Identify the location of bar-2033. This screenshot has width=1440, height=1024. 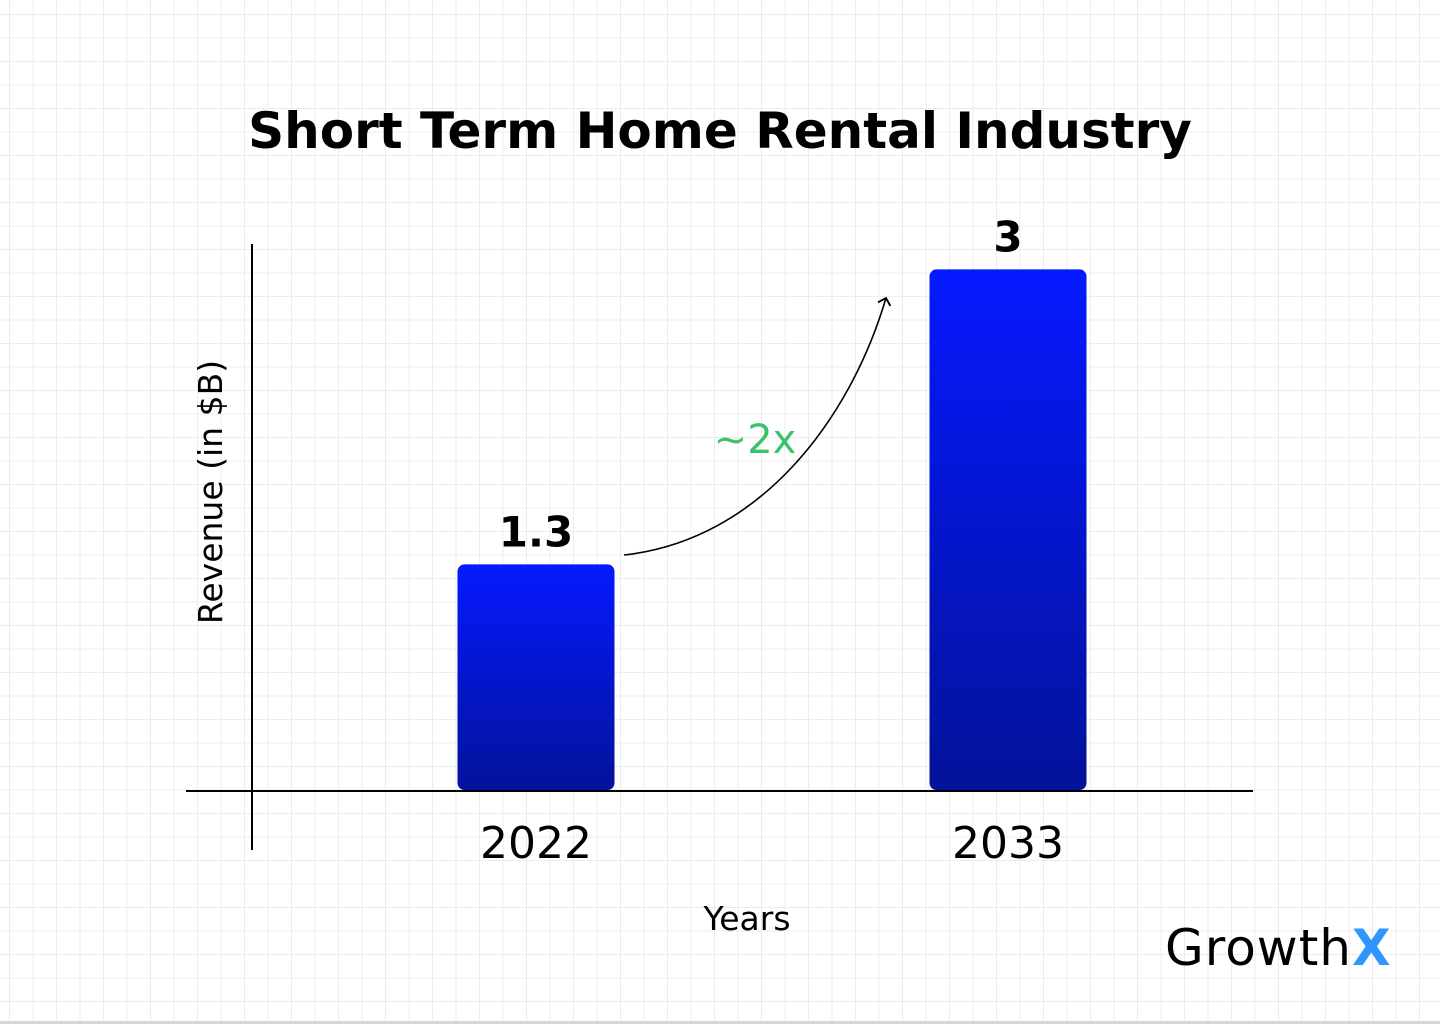
(1008, 530).